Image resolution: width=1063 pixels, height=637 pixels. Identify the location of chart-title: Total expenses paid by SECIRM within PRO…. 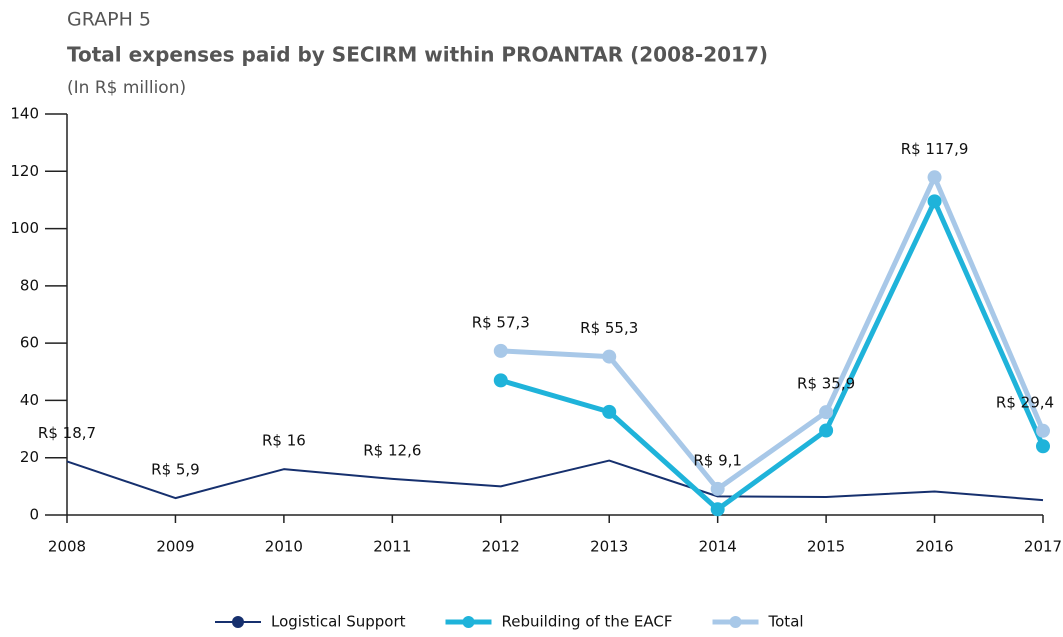
(417, 55).